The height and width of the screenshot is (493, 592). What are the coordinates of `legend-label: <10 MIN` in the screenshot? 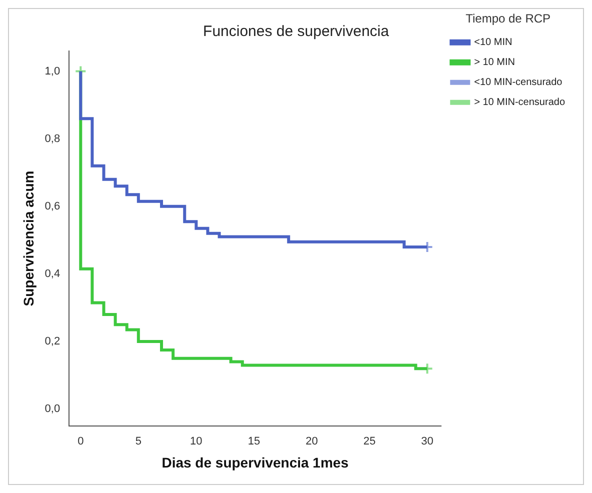 It's located at (493, 42).